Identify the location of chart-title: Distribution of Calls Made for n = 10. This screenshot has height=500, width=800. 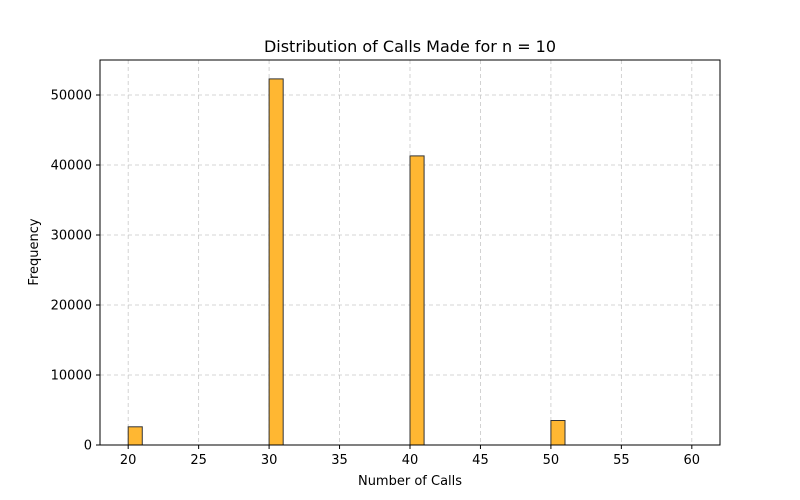
(410, 46).